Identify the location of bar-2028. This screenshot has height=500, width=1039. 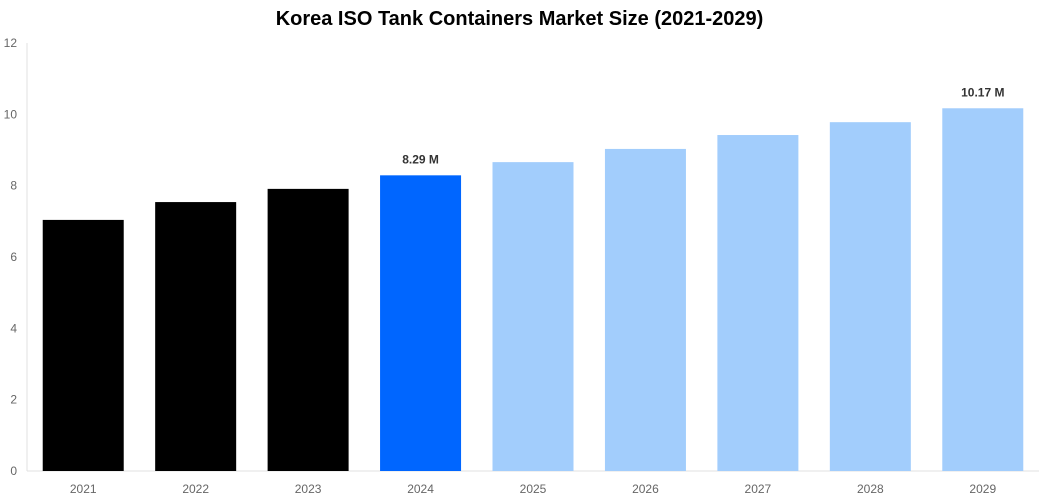
(870, 297).